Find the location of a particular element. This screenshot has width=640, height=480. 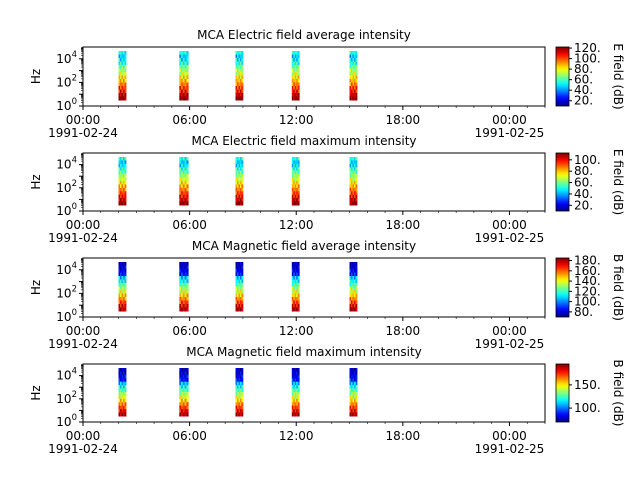

colorbar: 20.40.60.80.100. E field (dB) is located at coordinates (590, 182).